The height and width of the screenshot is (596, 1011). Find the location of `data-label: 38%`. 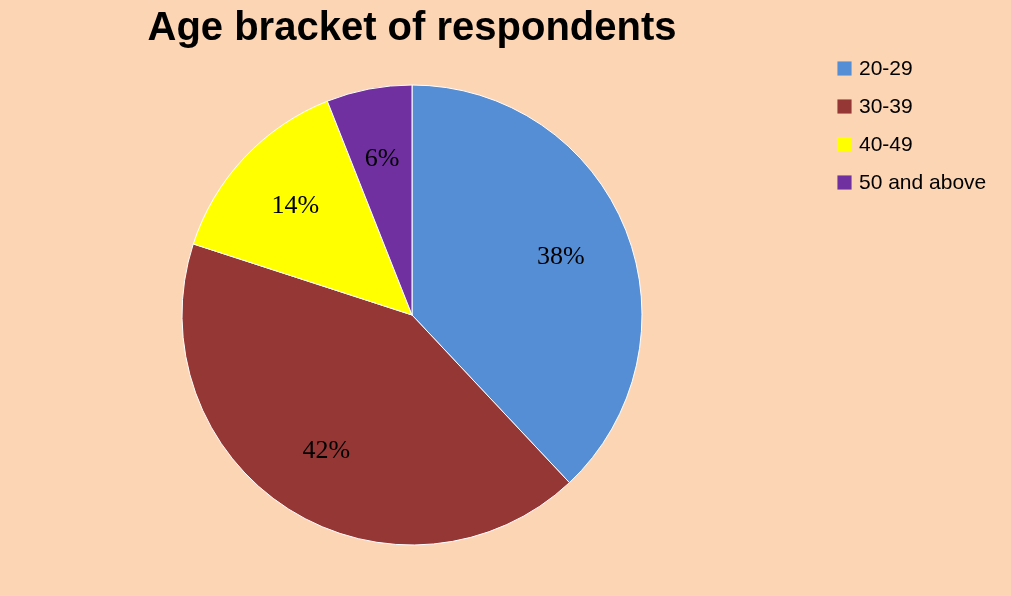

data-label: 38% is located at coordinates (560, 256).